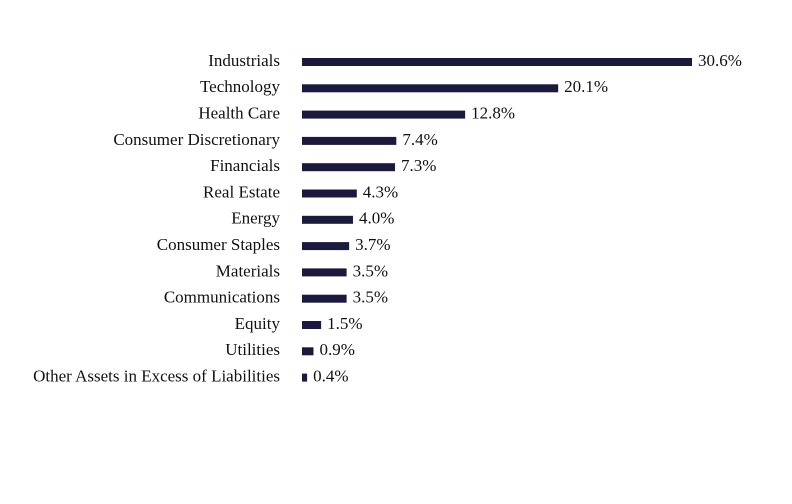 The image size is (792, 504). What do you see at coordinates (239, 113) in the screenshot?
I see `category-label: Health Care` at bounding box center [239, 113].